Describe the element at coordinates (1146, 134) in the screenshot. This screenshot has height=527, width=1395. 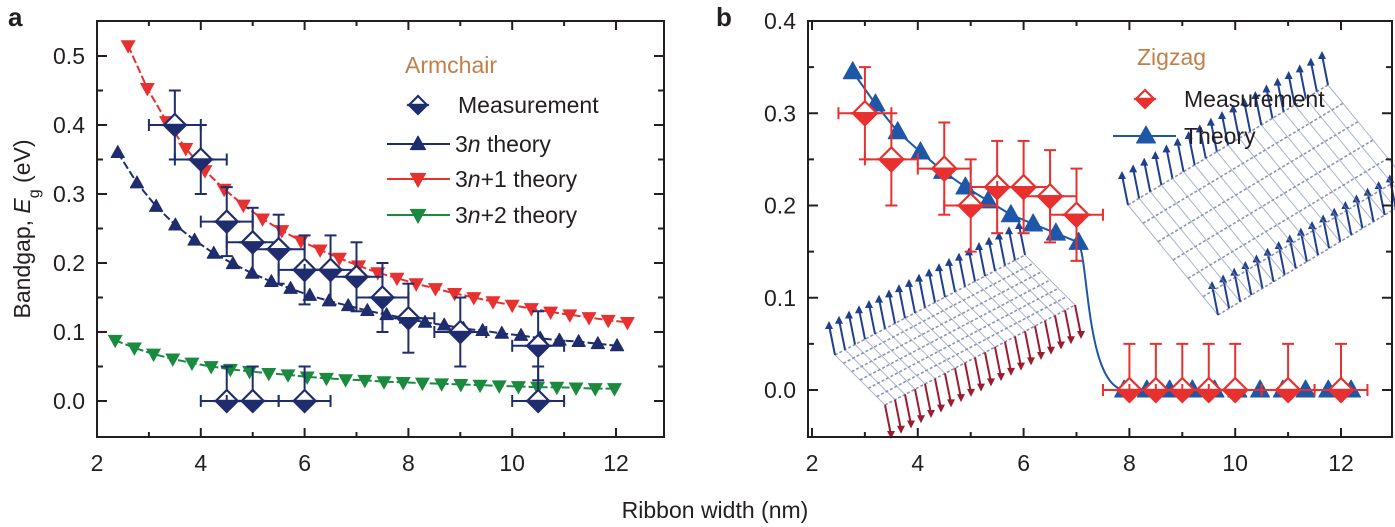
I see `legend-marker-triangle-up` at that location.